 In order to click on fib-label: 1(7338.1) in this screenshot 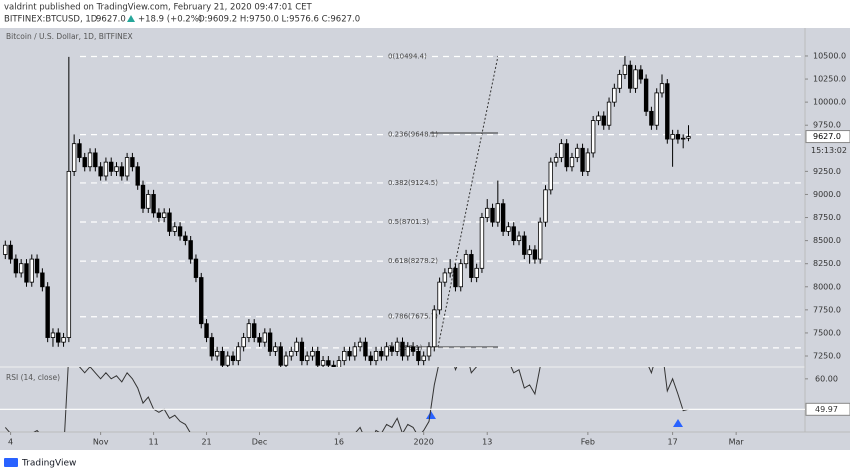, I will do `click(405, 348)`.